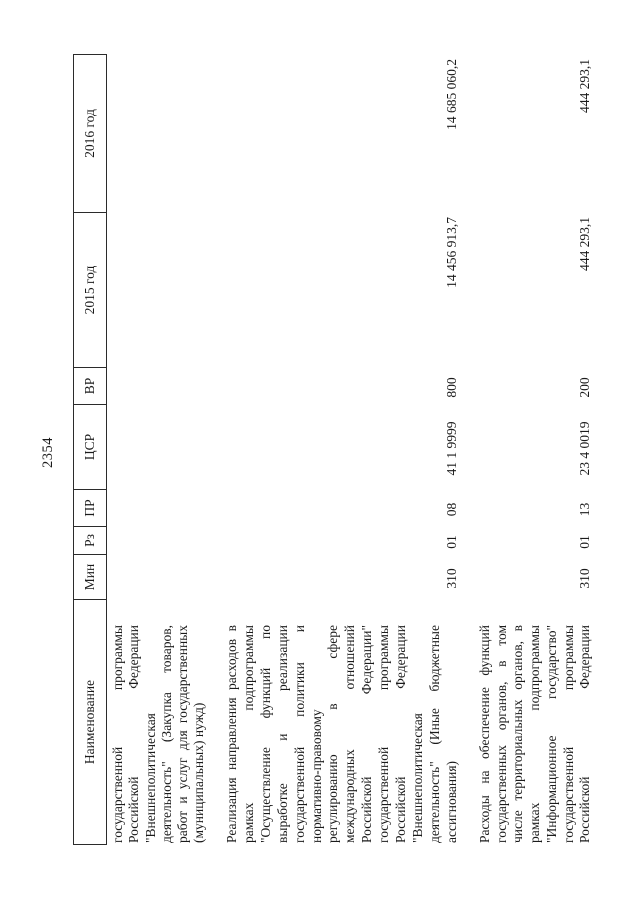 The width and height of the screenshot is (640, 905). What do you see at coordinates (584, 387) in the screenshot?
I see `row-3-vr-code: 200` at bounding box center [584, 387].